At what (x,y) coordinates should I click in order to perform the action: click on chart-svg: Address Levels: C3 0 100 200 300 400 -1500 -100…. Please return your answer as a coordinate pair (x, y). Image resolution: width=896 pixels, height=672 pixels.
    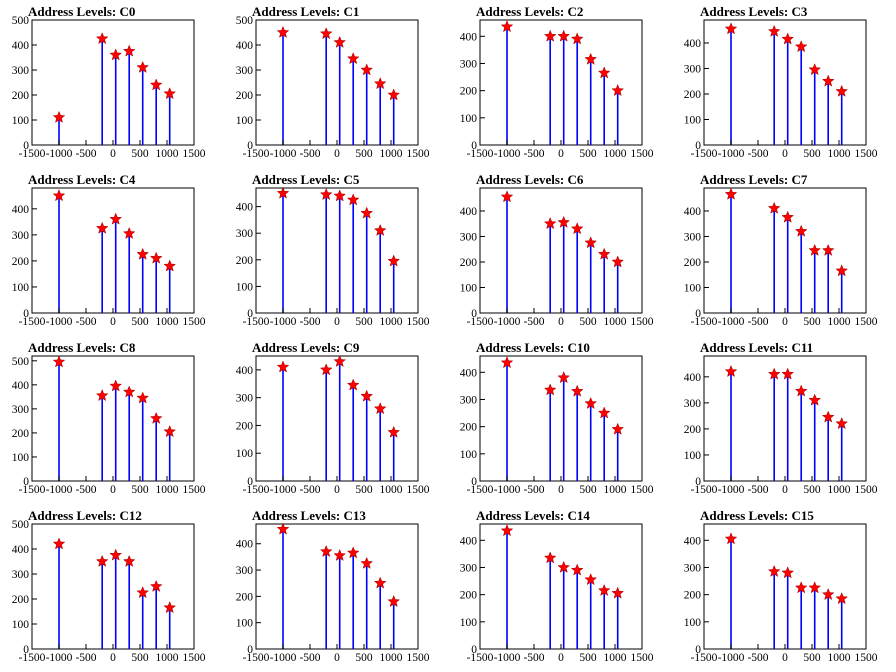
    Looking at the image, I should click on (781, 82).